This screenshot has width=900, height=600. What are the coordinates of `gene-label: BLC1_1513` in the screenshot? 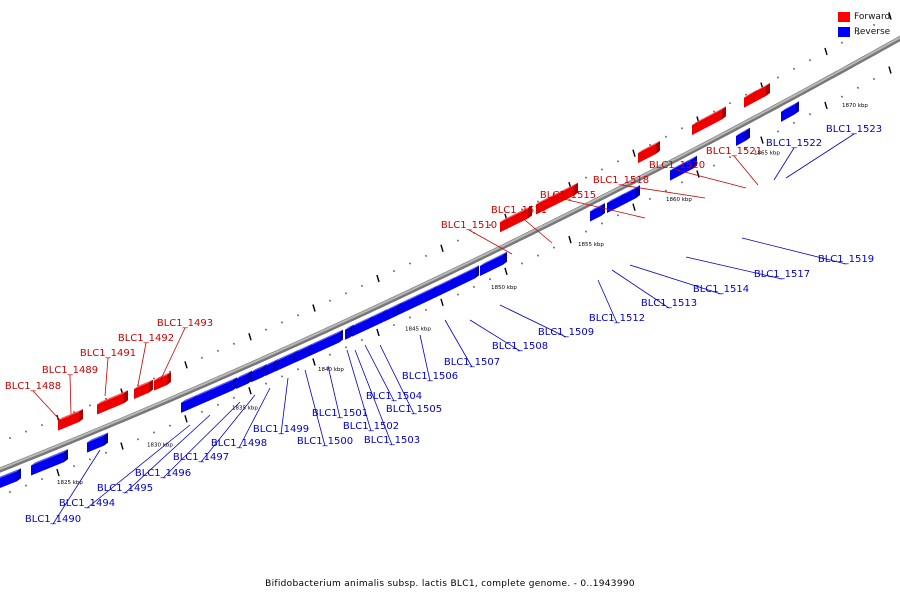 It's located at (669, 303).